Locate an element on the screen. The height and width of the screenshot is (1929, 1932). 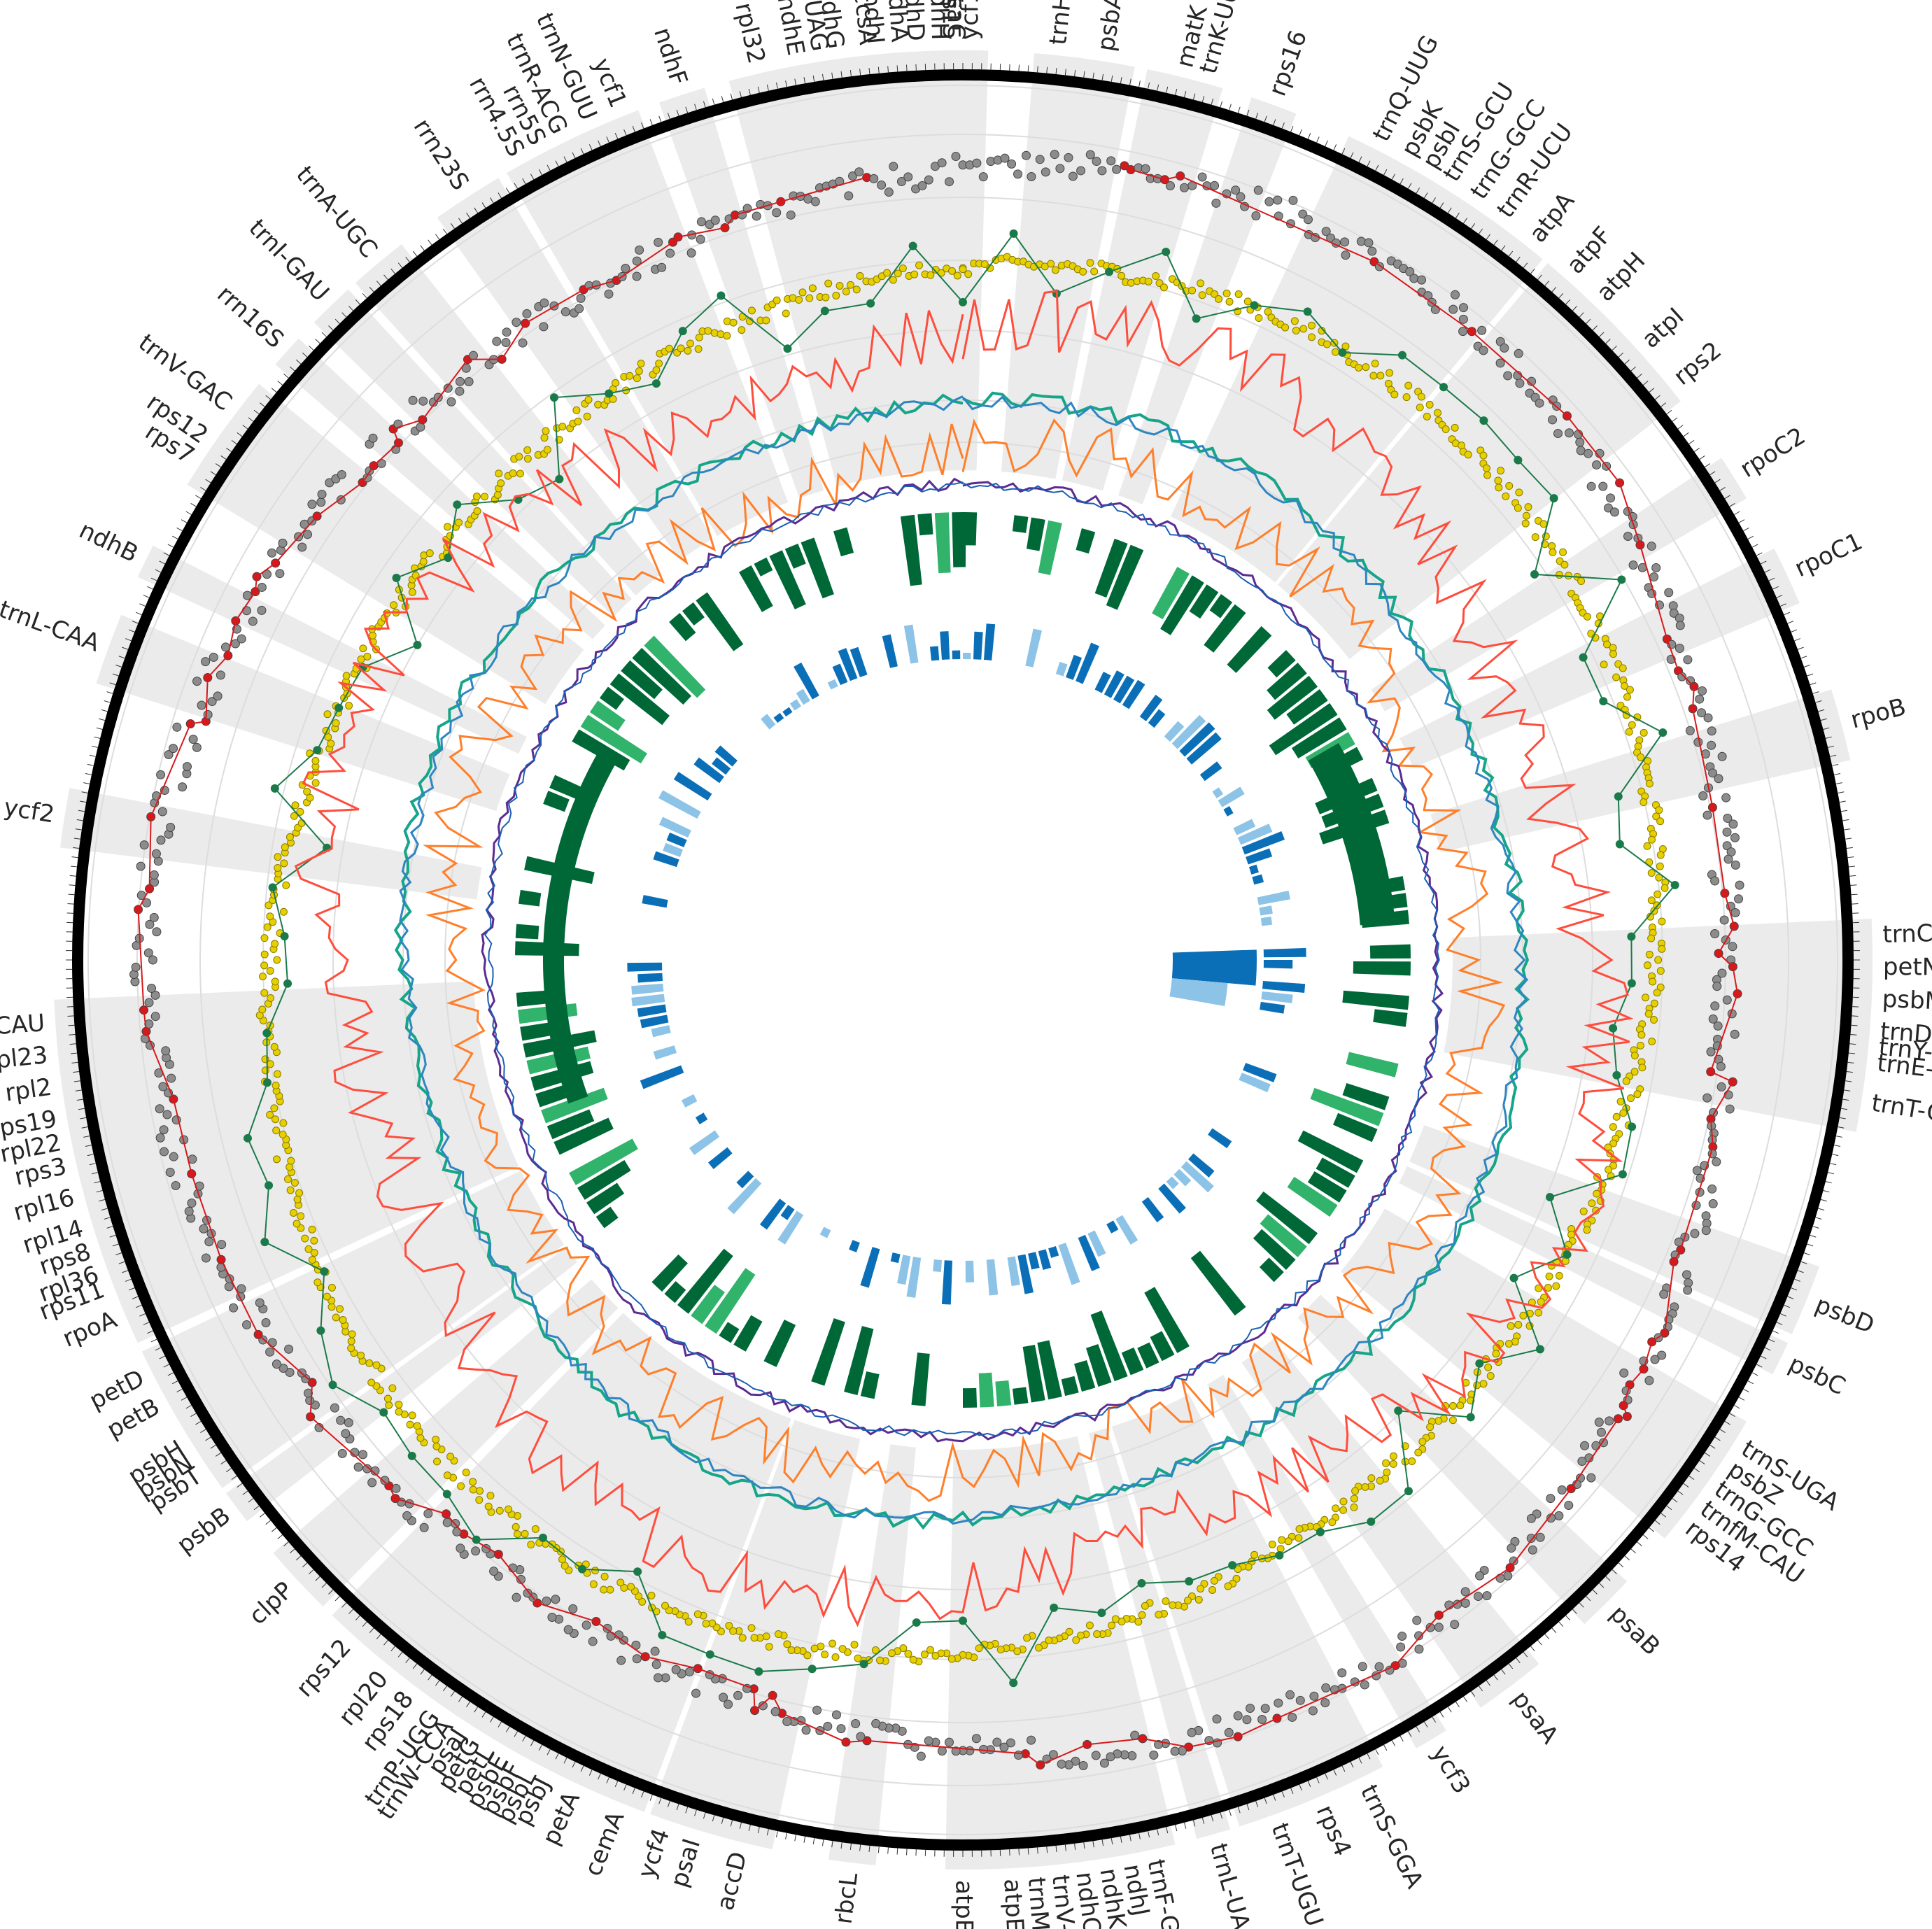
gene-label: trnT-UGU is located at coordinates (1297, 1874).